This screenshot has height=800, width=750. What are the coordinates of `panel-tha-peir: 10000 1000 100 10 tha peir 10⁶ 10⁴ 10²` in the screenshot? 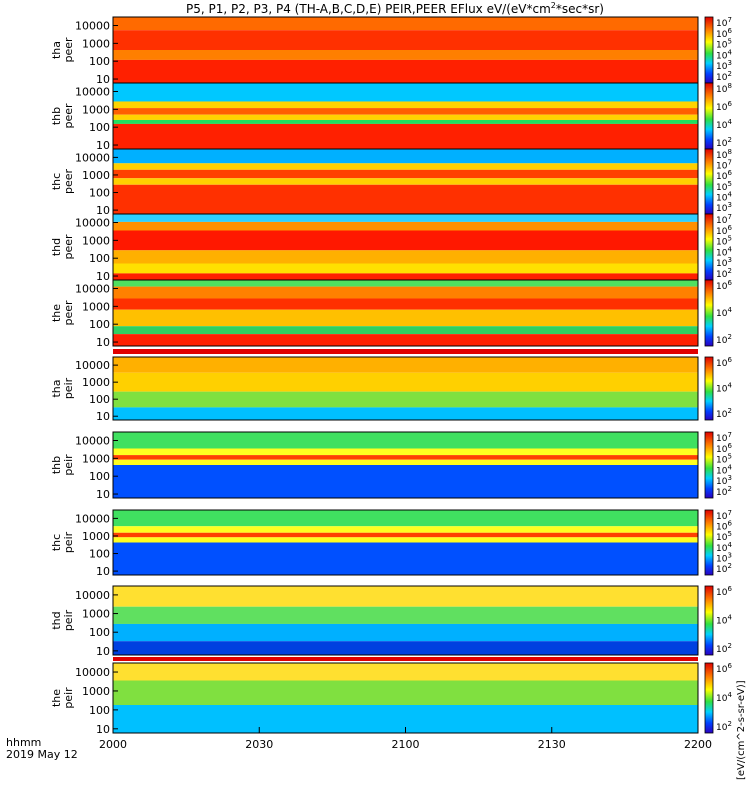 It's located at (391, 389).